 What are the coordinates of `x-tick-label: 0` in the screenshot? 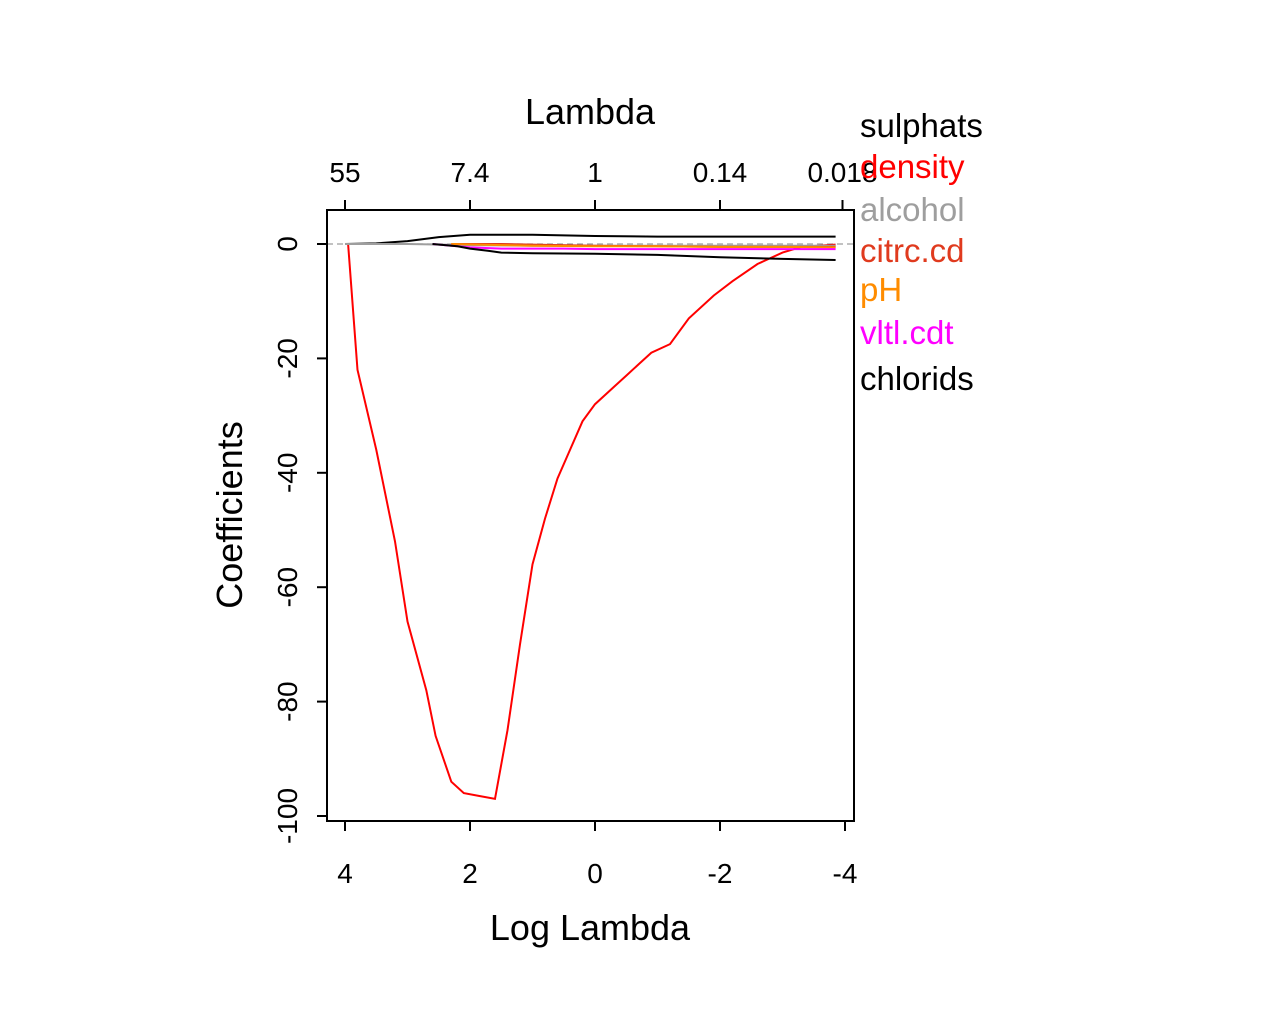 It's located at (595, 873).